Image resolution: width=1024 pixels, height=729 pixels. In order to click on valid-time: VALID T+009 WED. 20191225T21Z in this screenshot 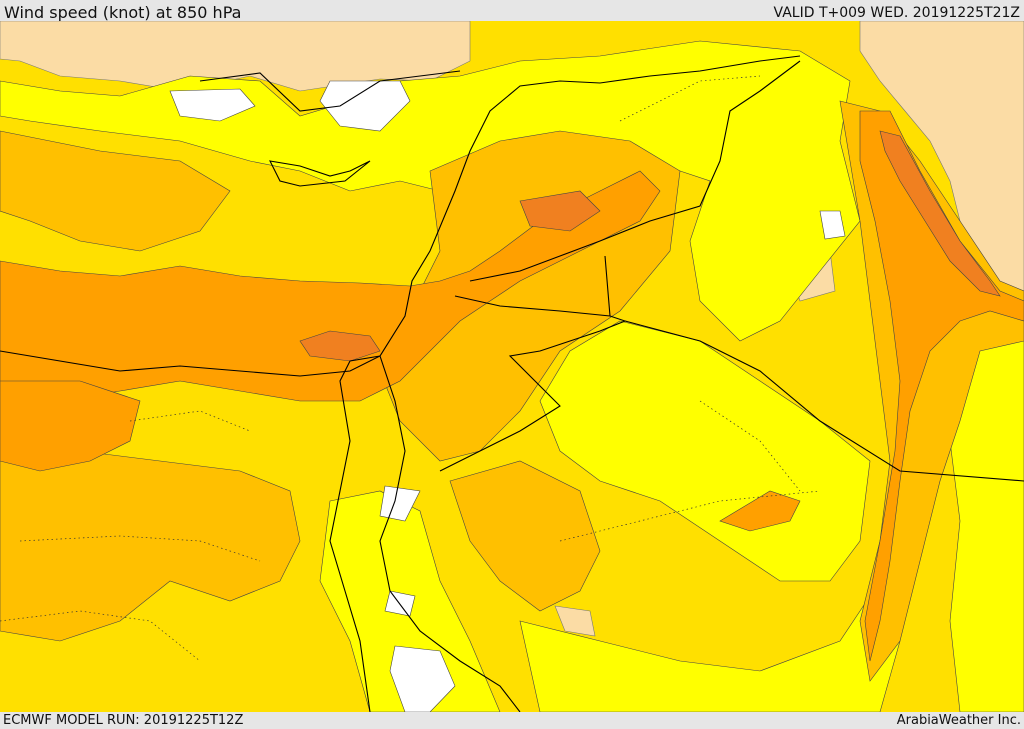, I will do `click(896, 13)`.